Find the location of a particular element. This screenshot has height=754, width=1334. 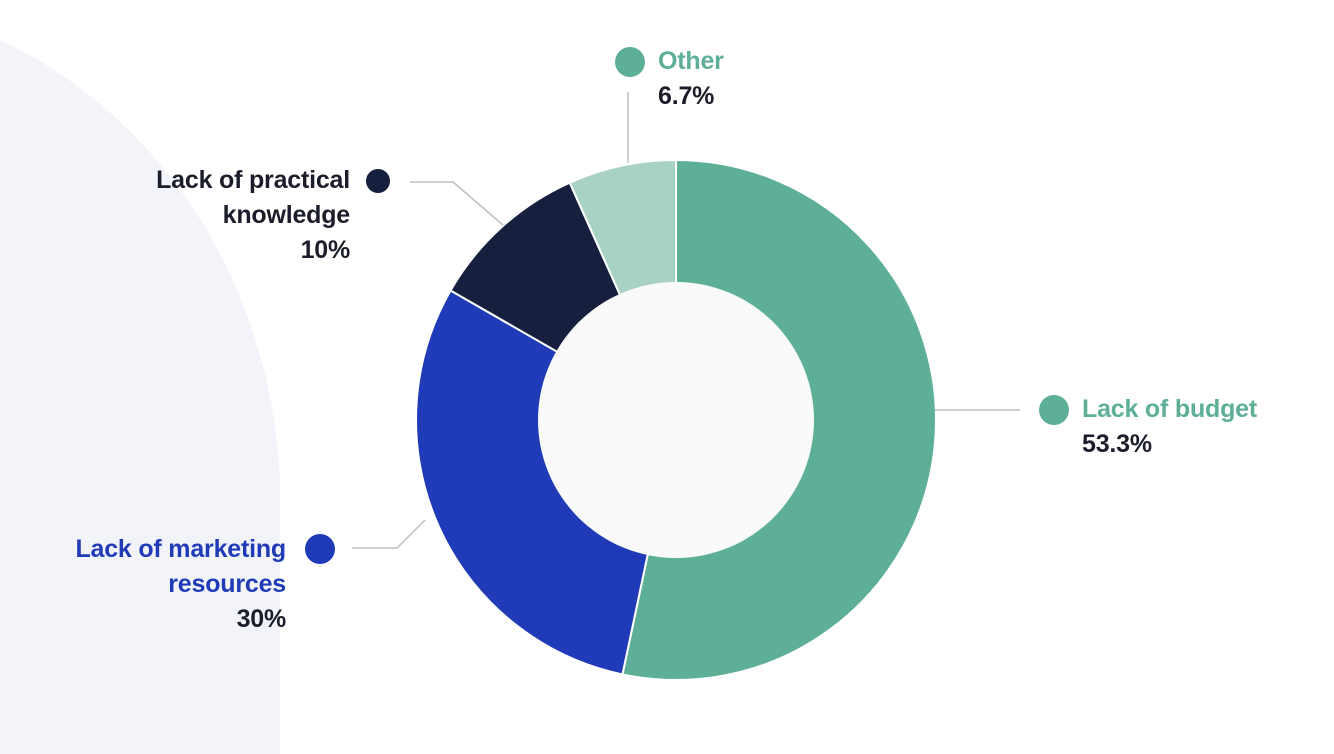

slice-label: Other is located at coordinates (691, 61).